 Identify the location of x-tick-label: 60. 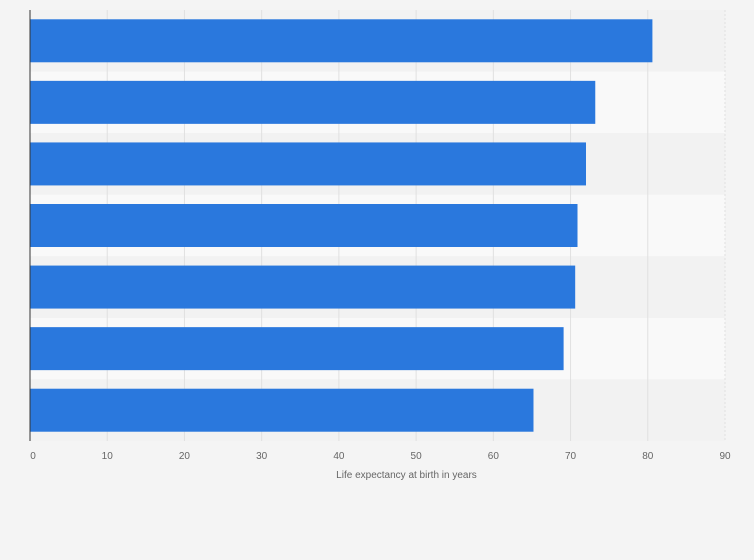
(494, 456).